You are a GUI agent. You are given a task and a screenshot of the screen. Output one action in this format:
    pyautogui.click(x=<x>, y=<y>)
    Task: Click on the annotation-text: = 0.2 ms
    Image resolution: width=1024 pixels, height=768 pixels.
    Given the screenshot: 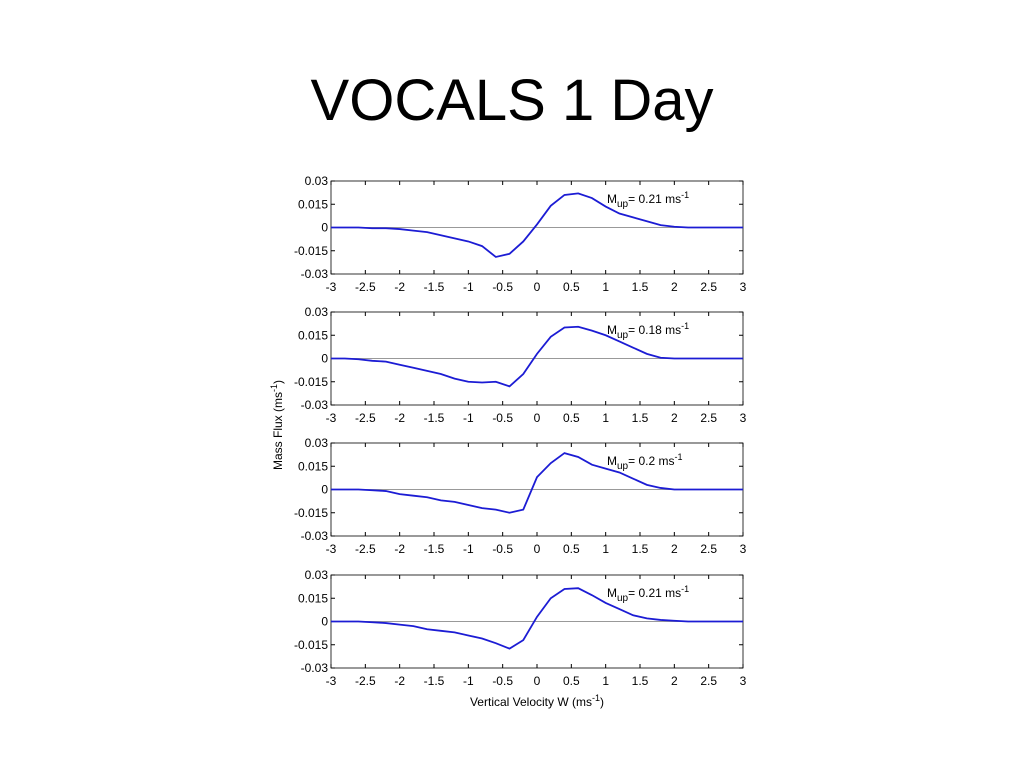 What is the action you would take?
    pyautogui.click(x=651, y=461)
    